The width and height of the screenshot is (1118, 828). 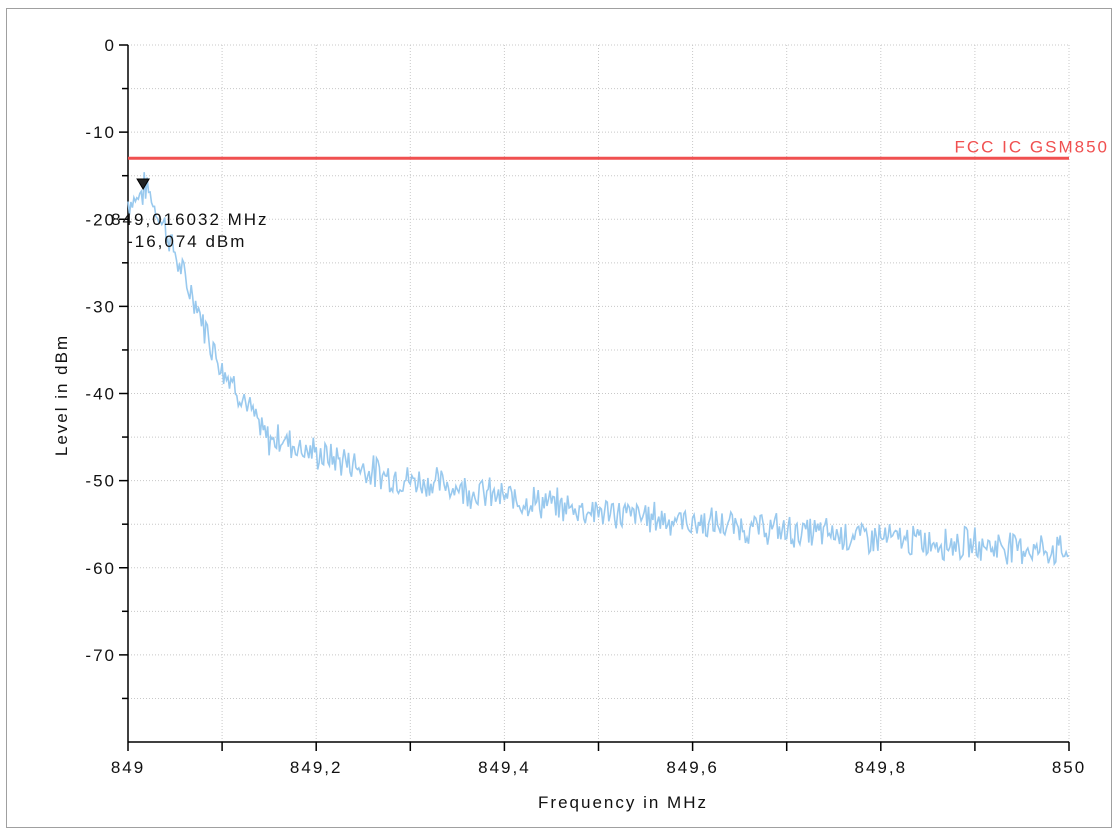 I want to click on y-tick-label: -10, so click(x=100, y=132).